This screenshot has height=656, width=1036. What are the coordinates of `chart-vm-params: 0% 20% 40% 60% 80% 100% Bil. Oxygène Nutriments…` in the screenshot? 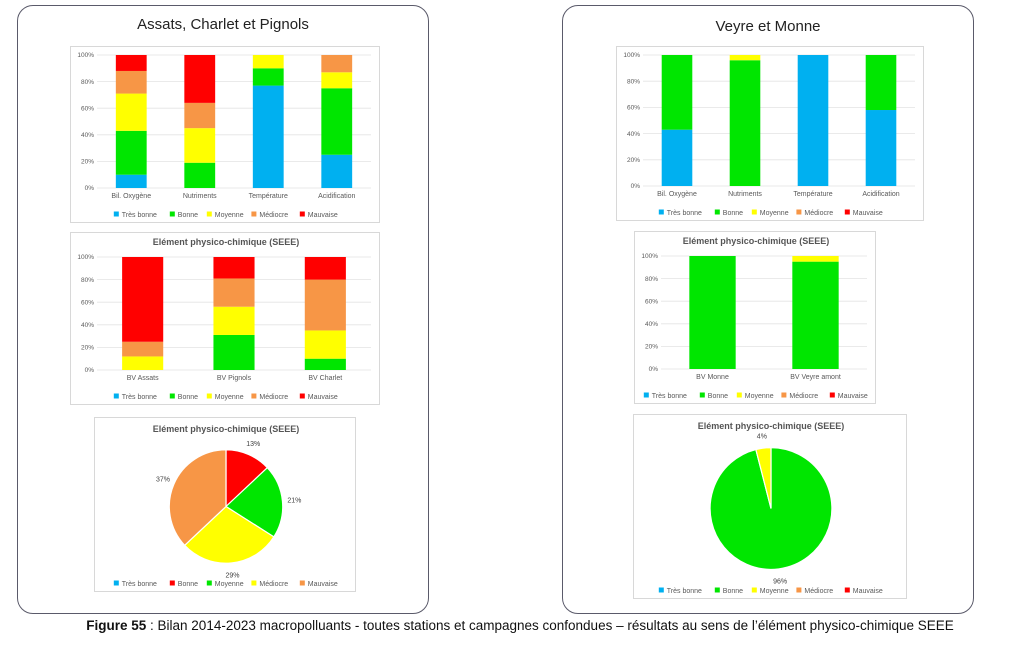 It's located at (770, 133).